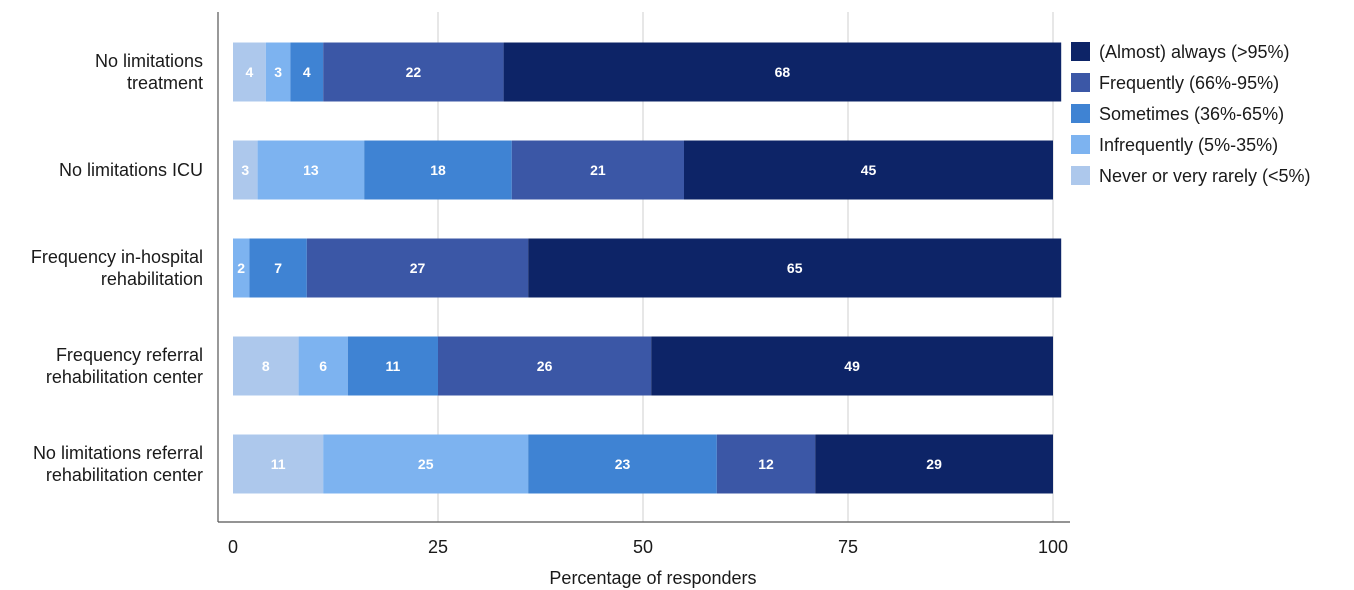  I want to click on x-tick-label: 25, so click(438, 547).